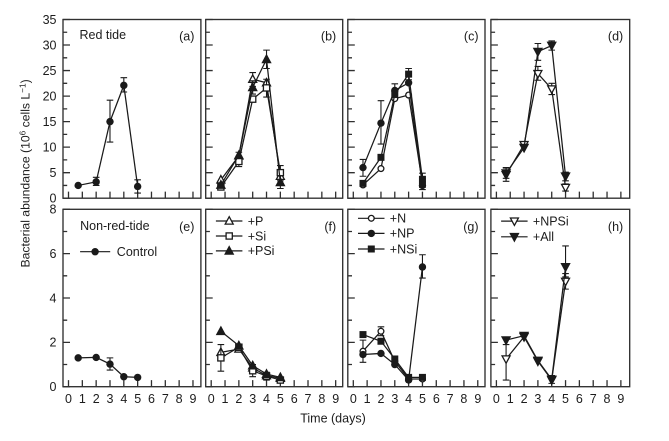 The height and width of the screenshot is (441, 669). I want to click on svg-text: (c), so click(471, 37).